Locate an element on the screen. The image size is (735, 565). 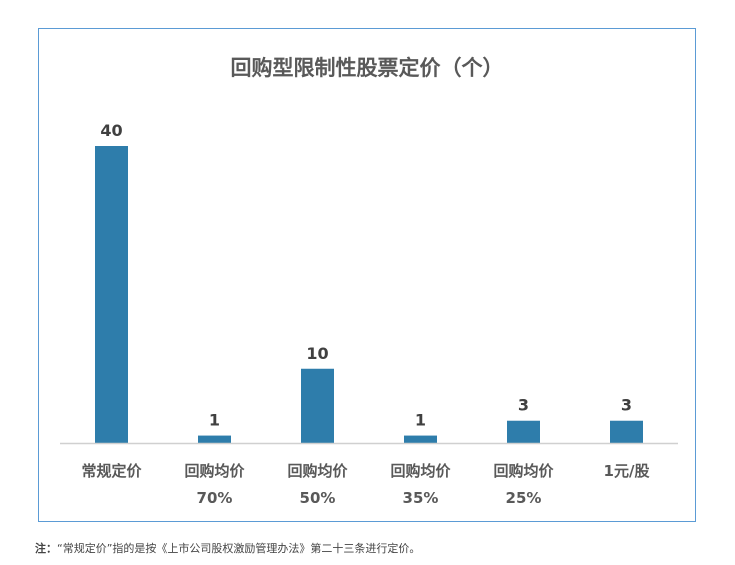
data-label: 40 is located at coordinates (111, 130).